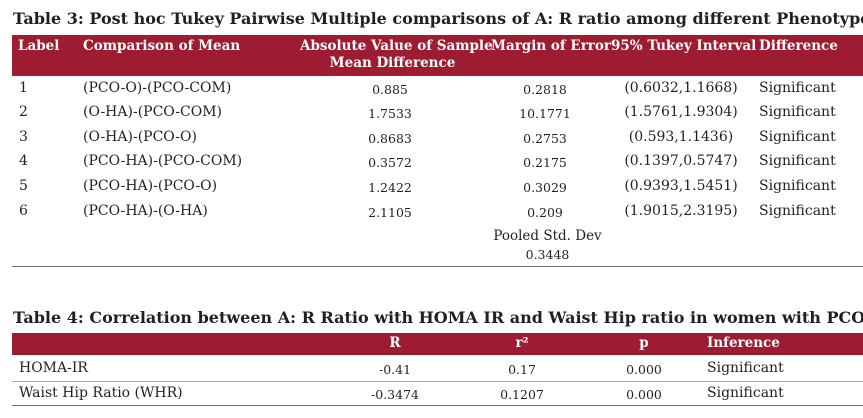  Describe the element at coordinates (163, 161) in the screenshot. I see `table3-row4-comparison: (PCO-HA)-(PCO-COM)` at that location.